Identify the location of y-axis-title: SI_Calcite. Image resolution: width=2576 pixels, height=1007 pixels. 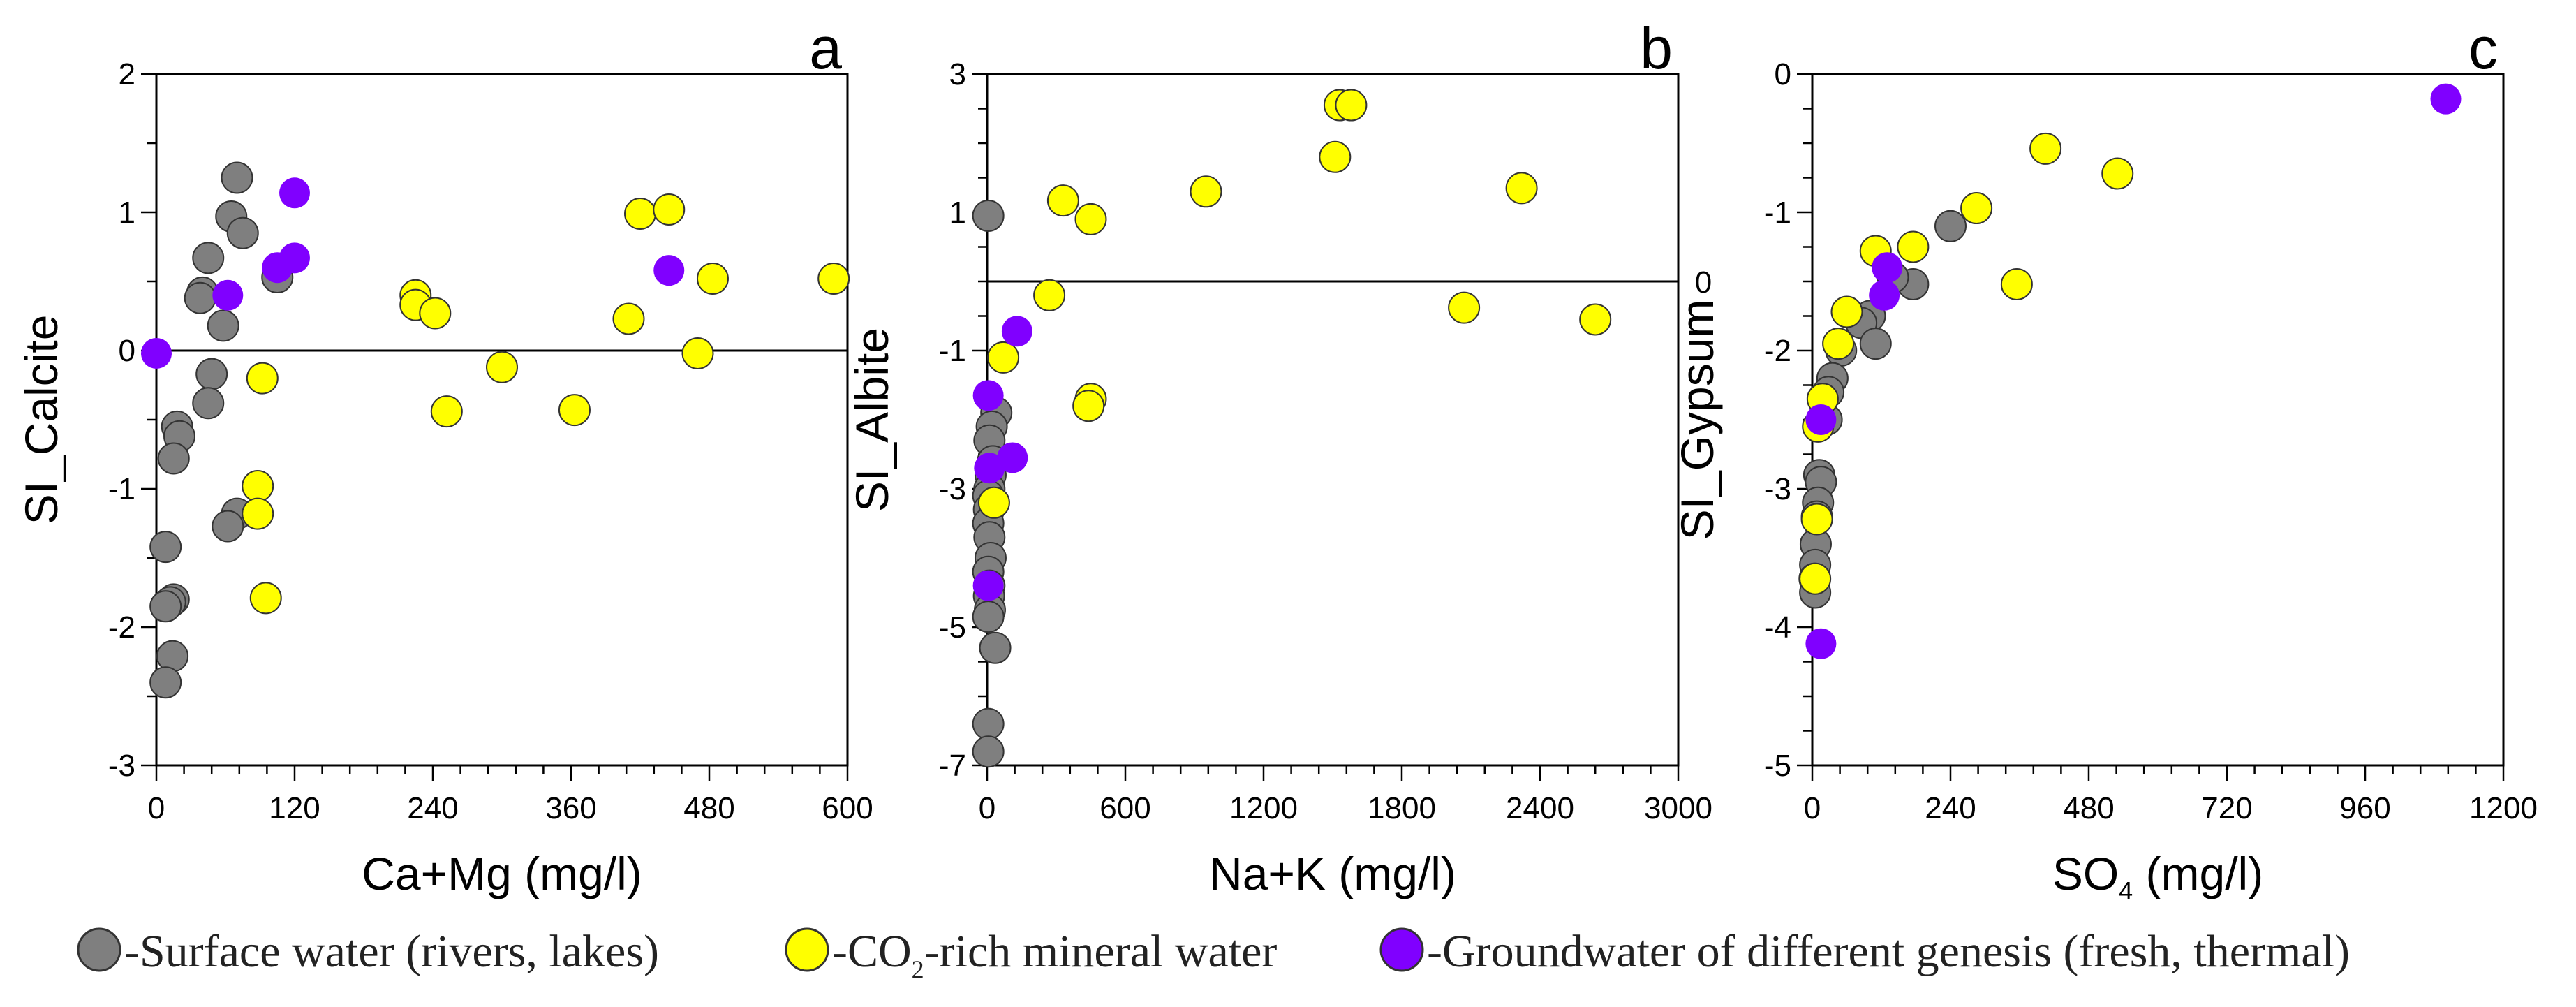
(41, 420).